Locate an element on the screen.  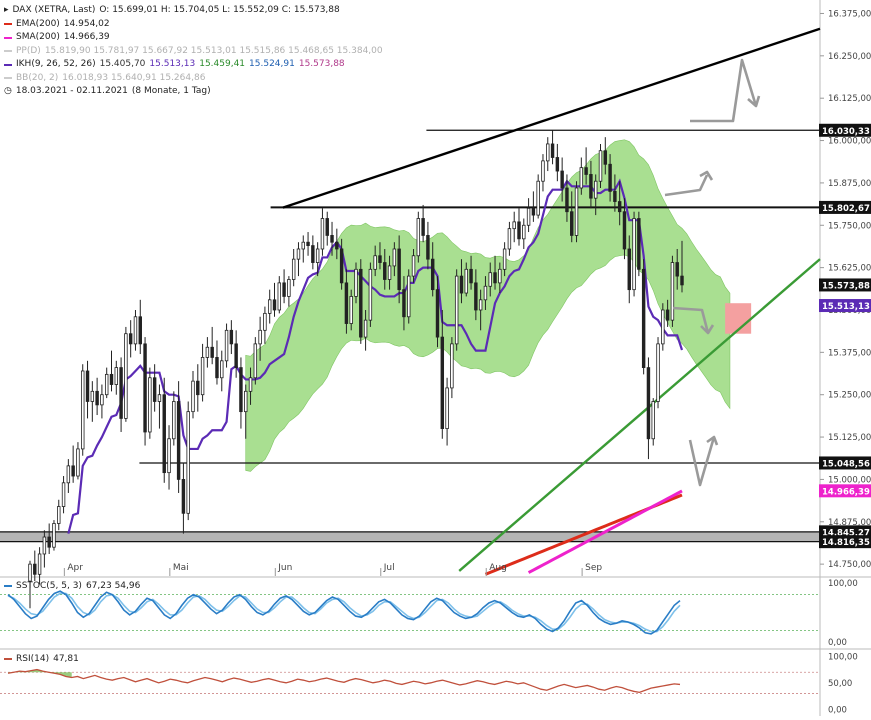
scenario-arrow-down-head is located at coordinates (707, 329).